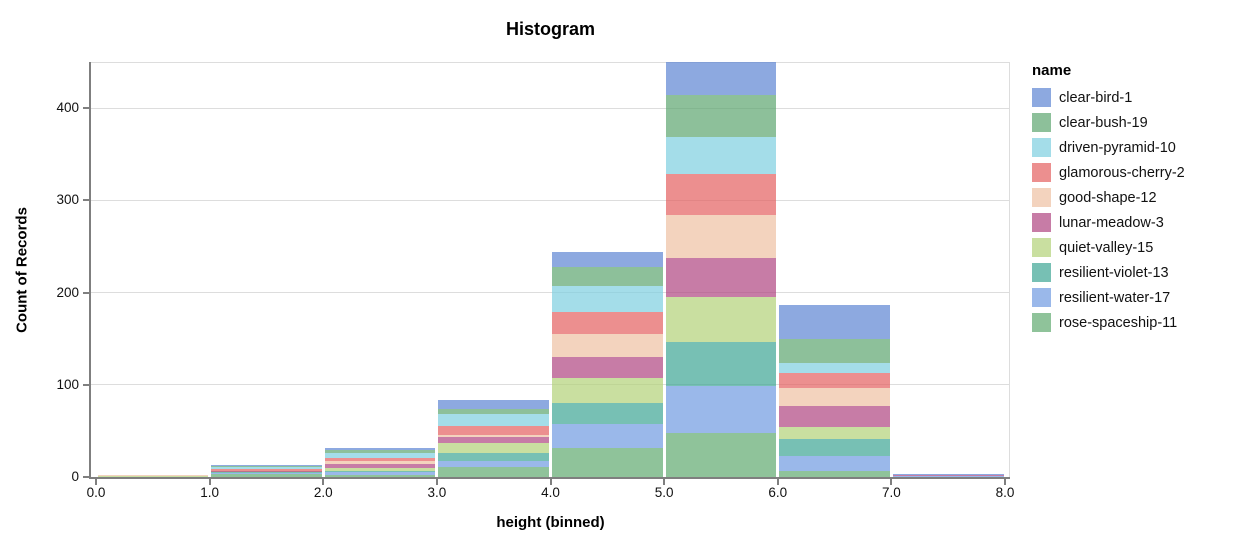 This screenshot has height=558, width=1252. Describe the element at coordinates (67, 200) in the screenshot. I see `y-tick-label: 300` at that location.